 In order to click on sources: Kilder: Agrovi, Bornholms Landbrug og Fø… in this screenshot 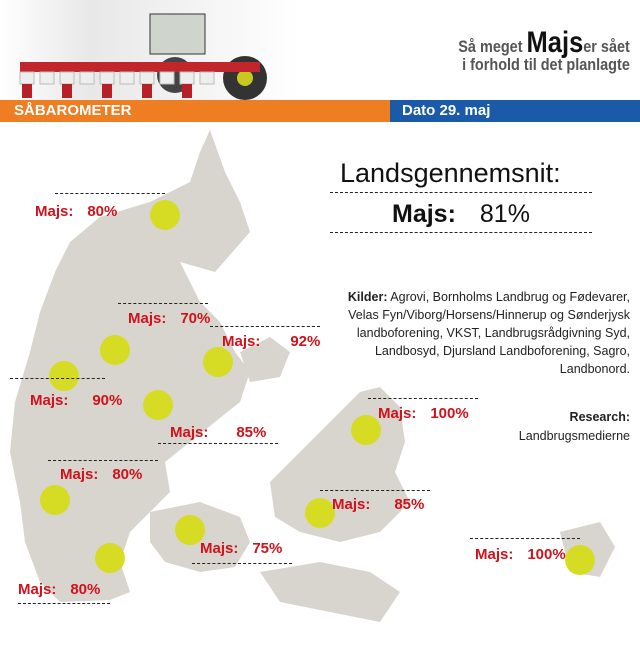, I will do `click(488, 333)`.